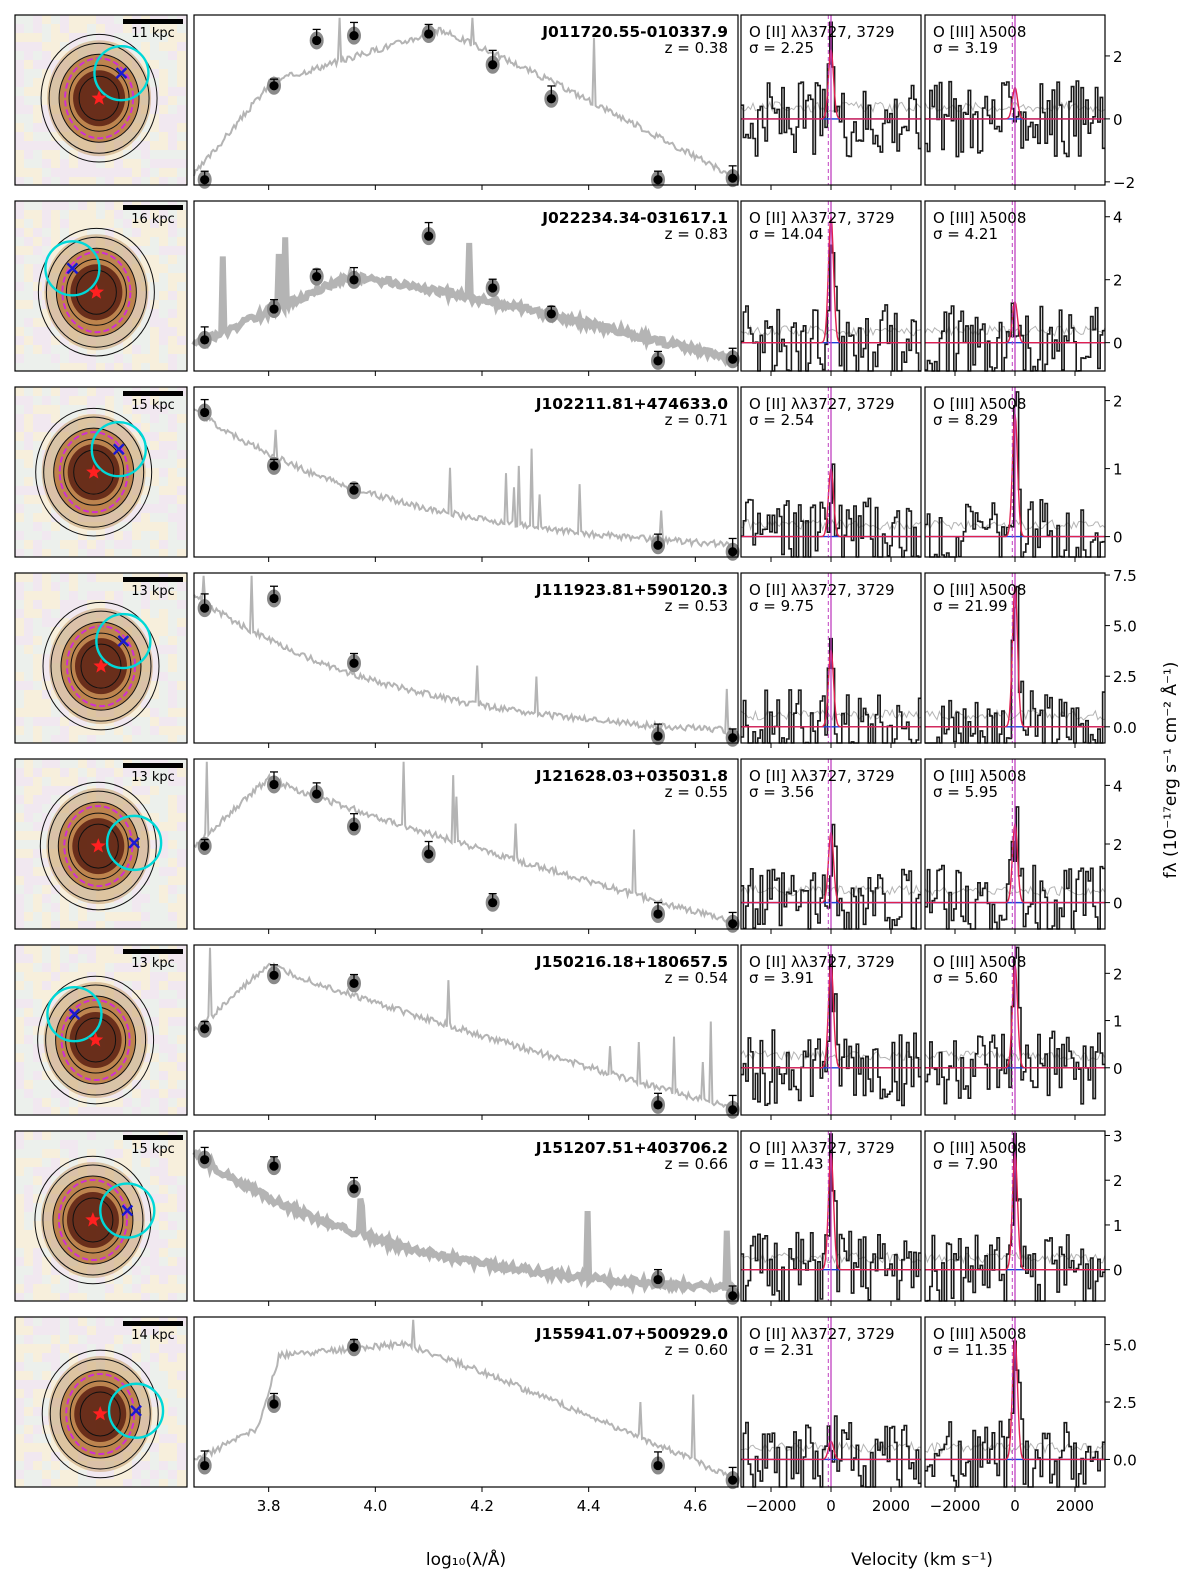 Image resolution: width=1200 pixels, height=1584 pixels. What do you see at coordinates (482, 1506) in the screenshot?
I see `sed-x-tick-label: 4.2` at bounding box center [482, 1506].